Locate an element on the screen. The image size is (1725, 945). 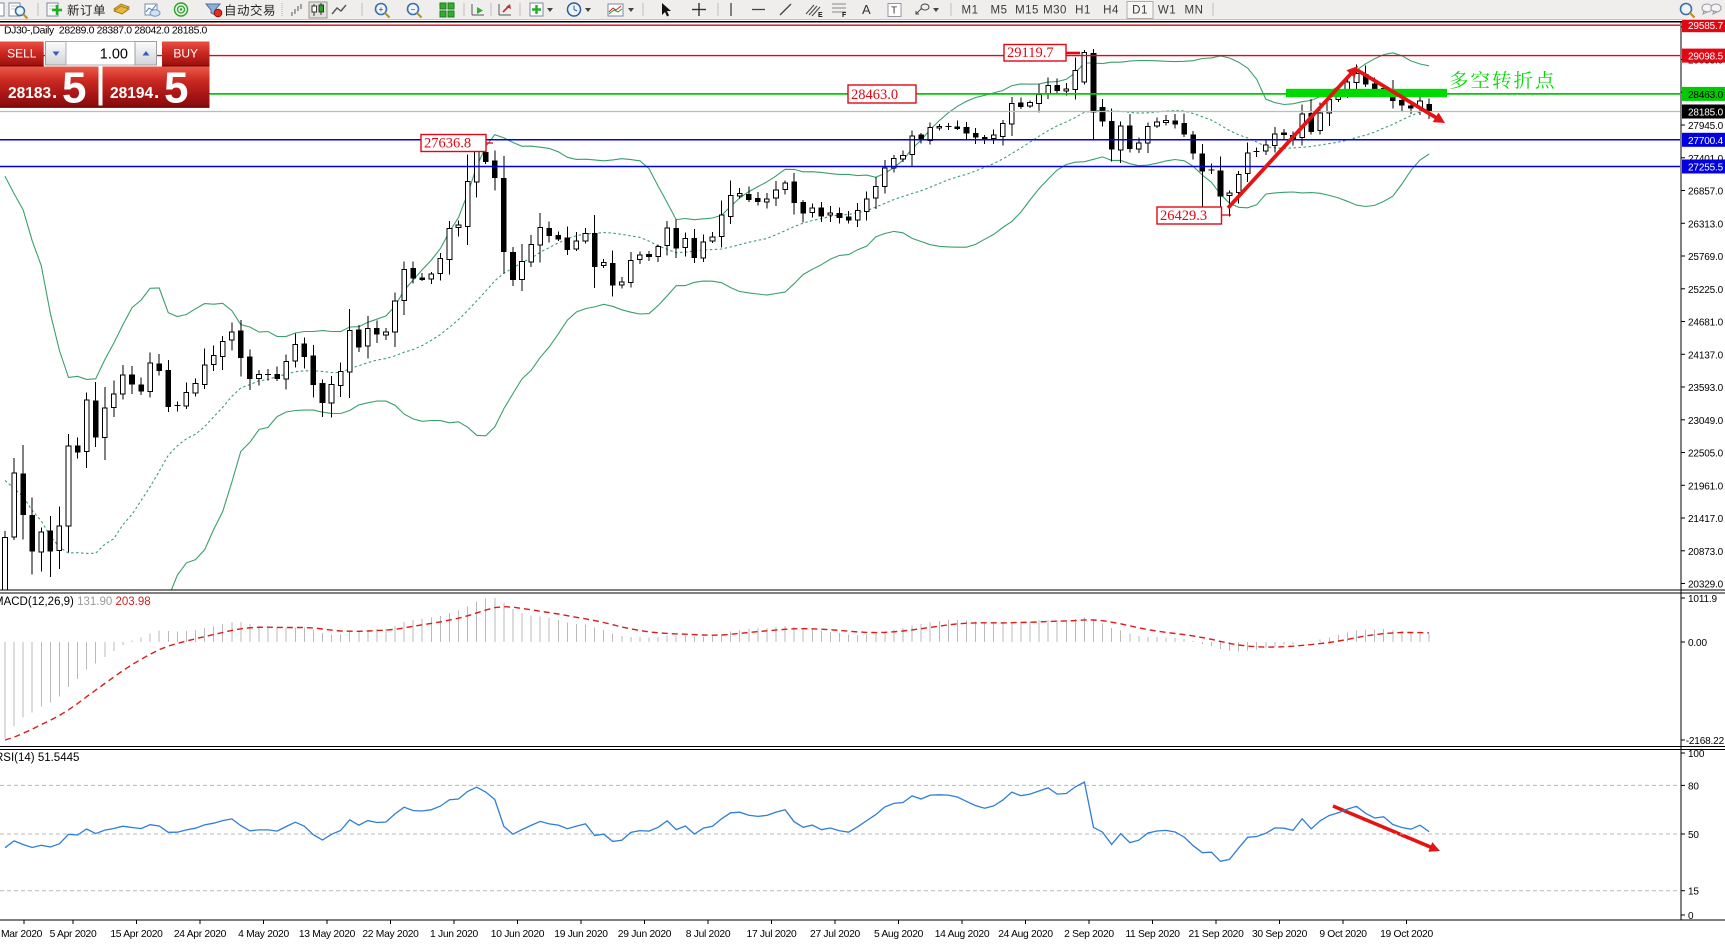
svg-text: 19 Jun 2020 is located at coordinates (581, 934).